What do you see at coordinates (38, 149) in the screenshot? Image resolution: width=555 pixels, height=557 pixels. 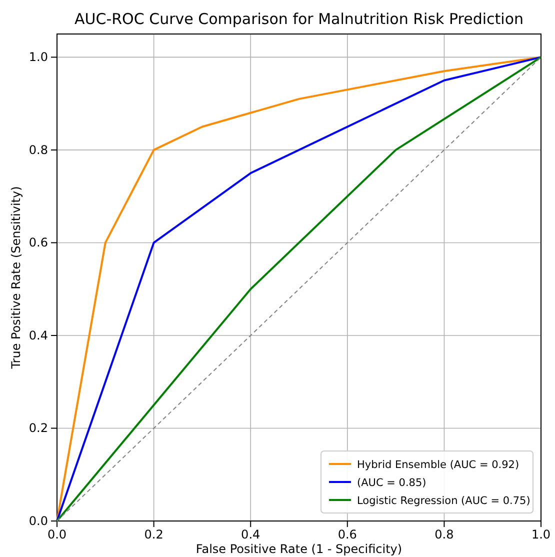 I see `y-tick-label: 0.8` at bounding box center [38, 149].